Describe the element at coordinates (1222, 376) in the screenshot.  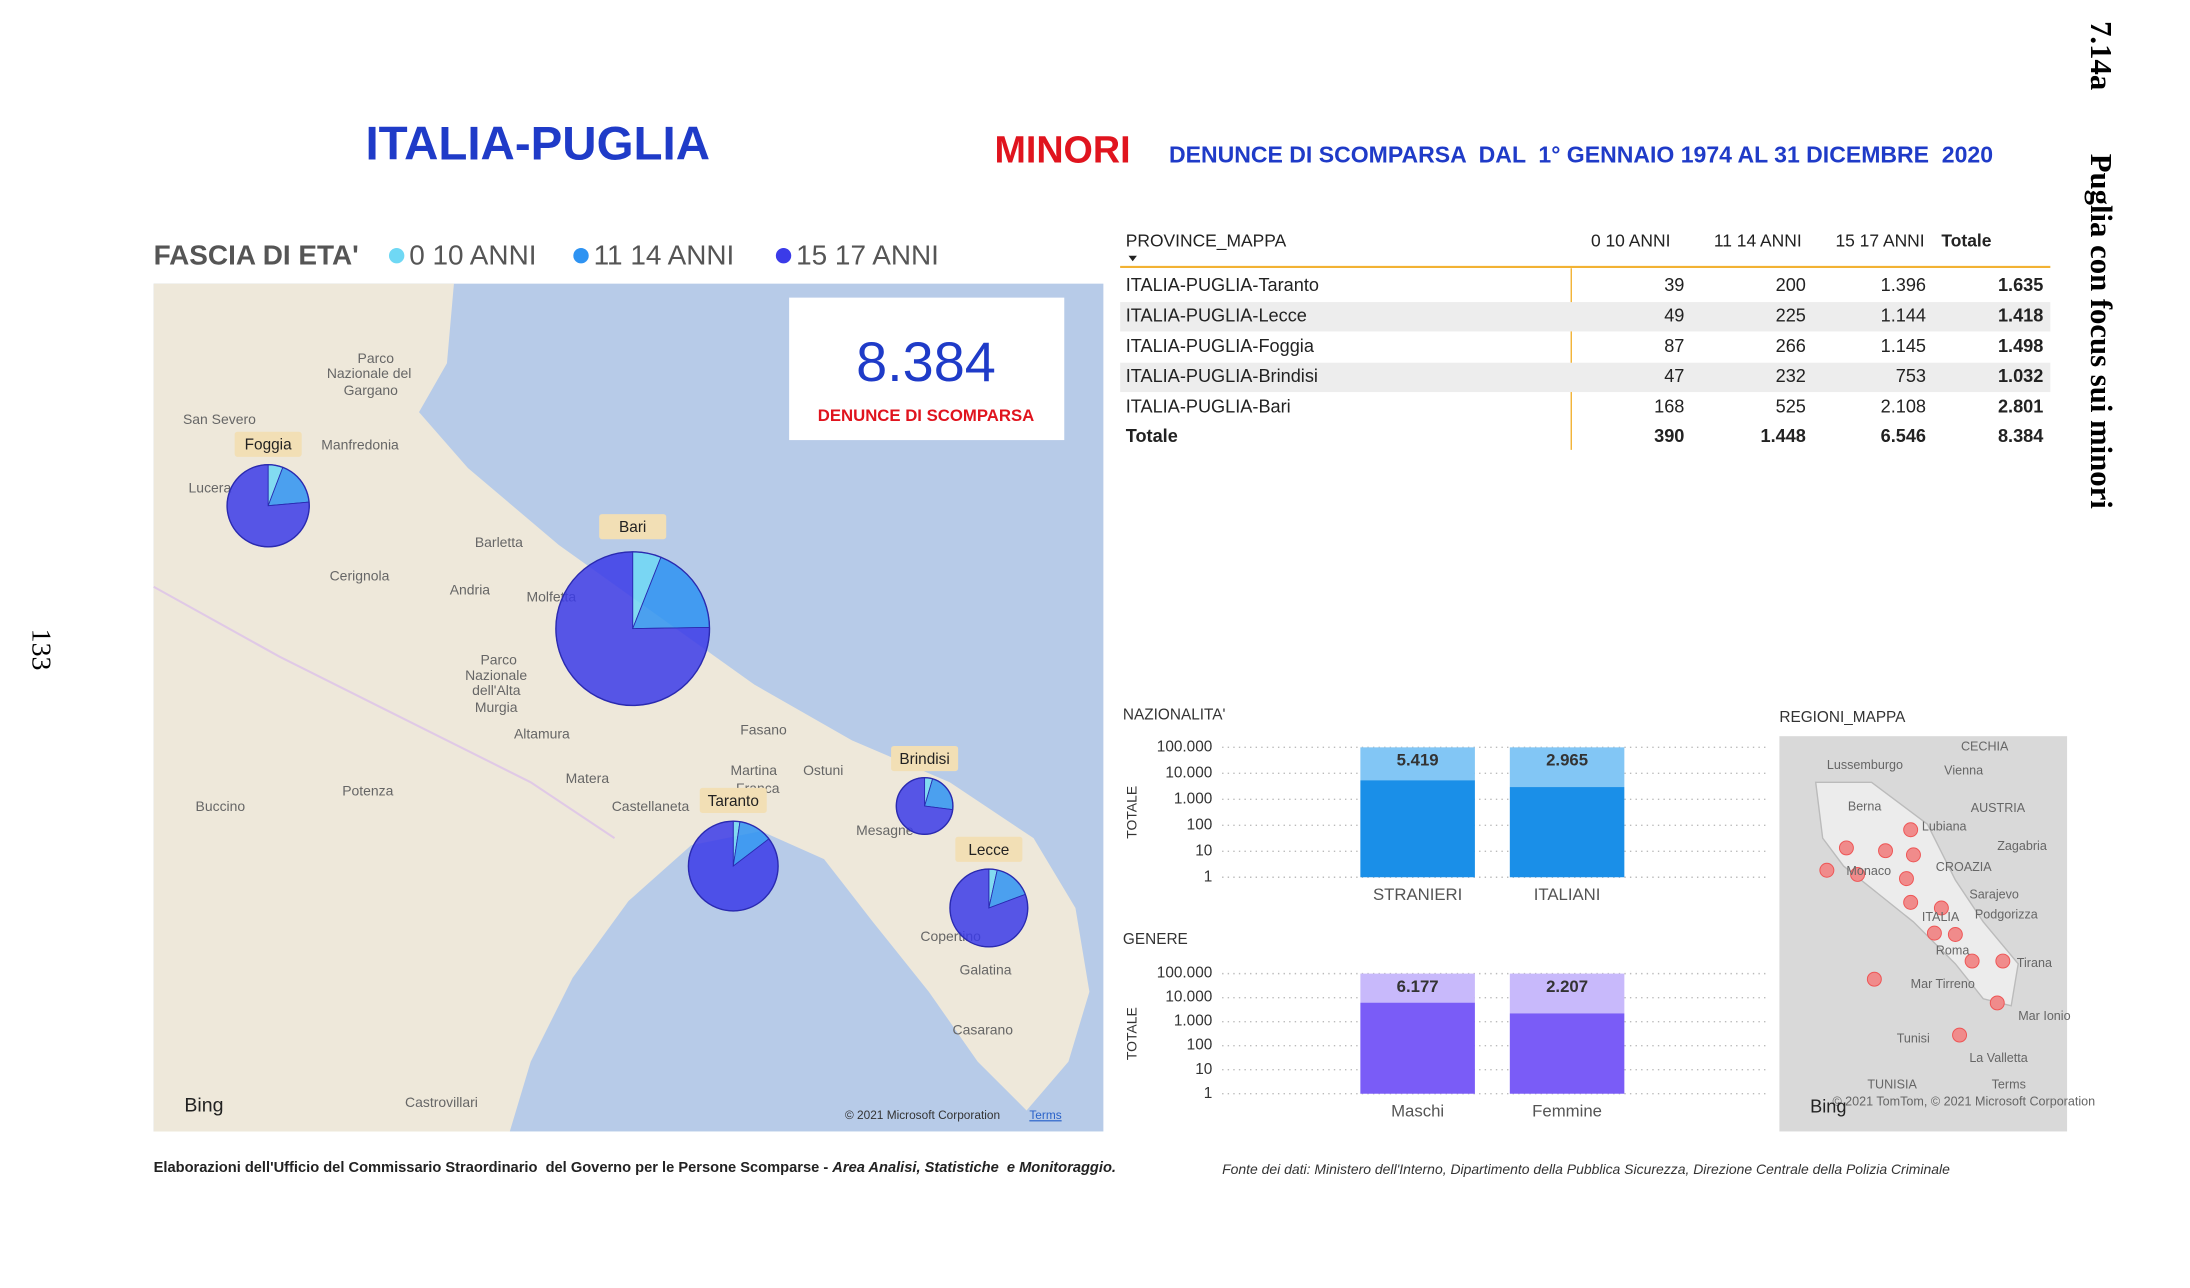
I see `table-cell: ITALIA-PUGLIA-Brindisi` at that location.